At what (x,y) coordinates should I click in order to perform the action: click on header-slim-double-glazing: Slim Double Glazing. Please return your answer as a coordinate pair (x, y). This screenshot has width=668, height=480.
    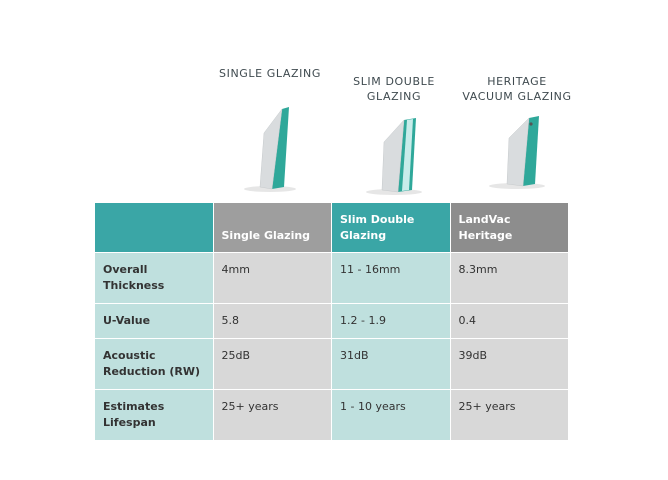
    Looking at the image, I should click on (391, 228).